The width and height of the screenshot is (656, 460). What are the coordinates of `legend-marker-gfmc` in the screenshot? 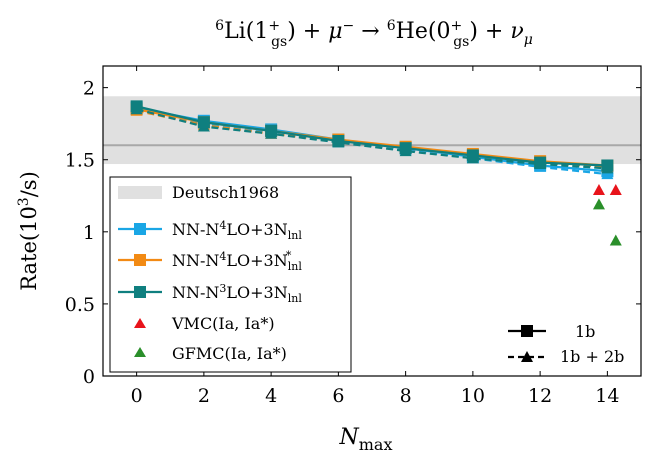 It's located at (140, 352).